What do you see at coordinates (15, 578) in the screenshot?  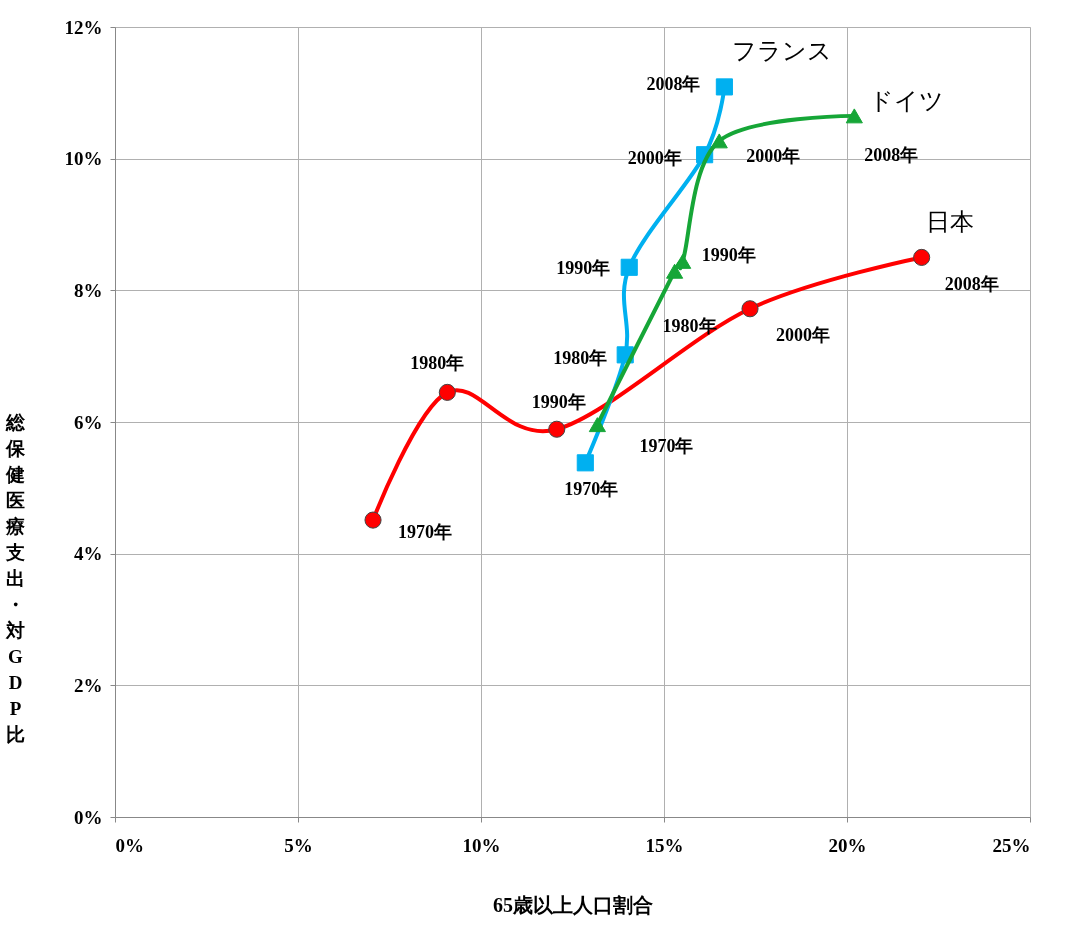 I see `text: 総保健医療支出・対GDP比` at bounding box center [15, 578].